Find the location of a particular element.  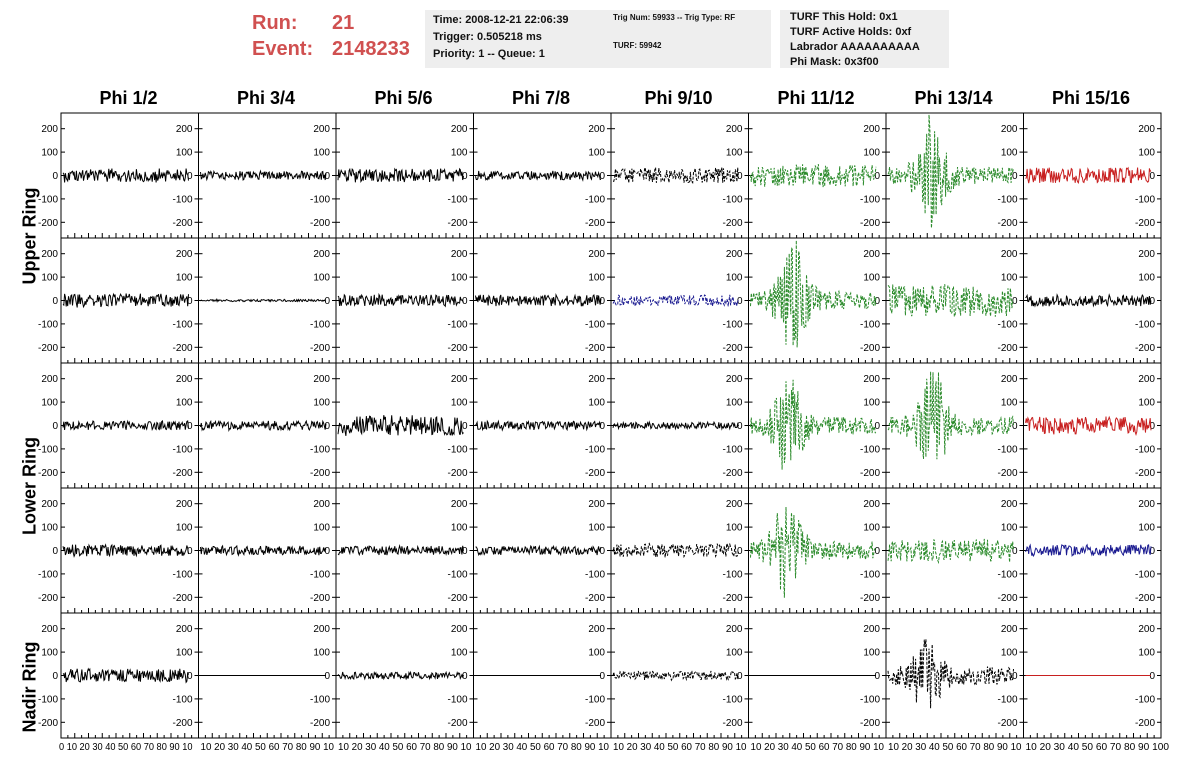

turf-num-text: TURF: 59942 is located at coordinates (637, 45).